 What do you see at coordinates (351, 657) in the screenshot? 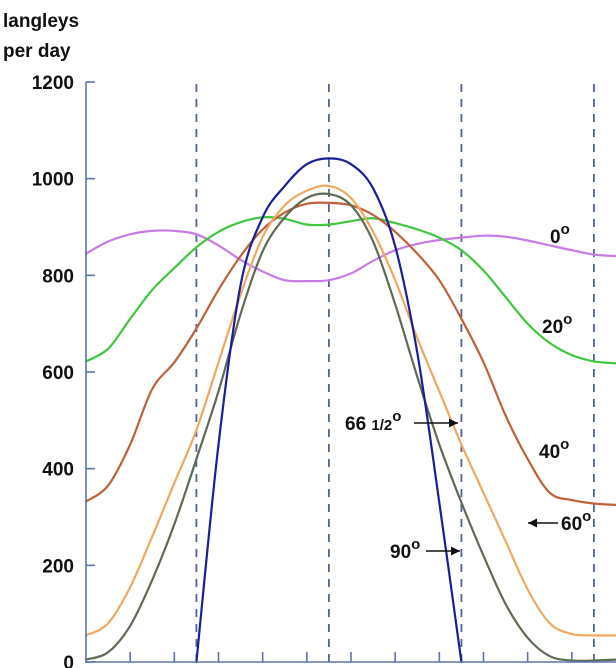
I see `x-axis-ticks: JFMAMJJASOND` at bounding box center [351, 657].